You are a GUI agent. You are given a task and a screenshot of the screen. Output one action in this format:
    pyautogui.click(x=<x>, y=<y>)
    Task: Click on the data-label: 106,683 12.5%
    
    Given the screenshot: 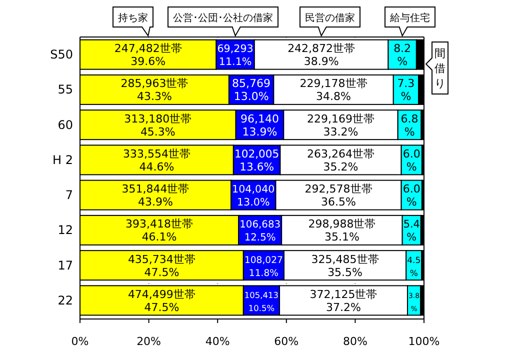 What is the action you would take?
    pyautogui.click(x=260, y=232)
    